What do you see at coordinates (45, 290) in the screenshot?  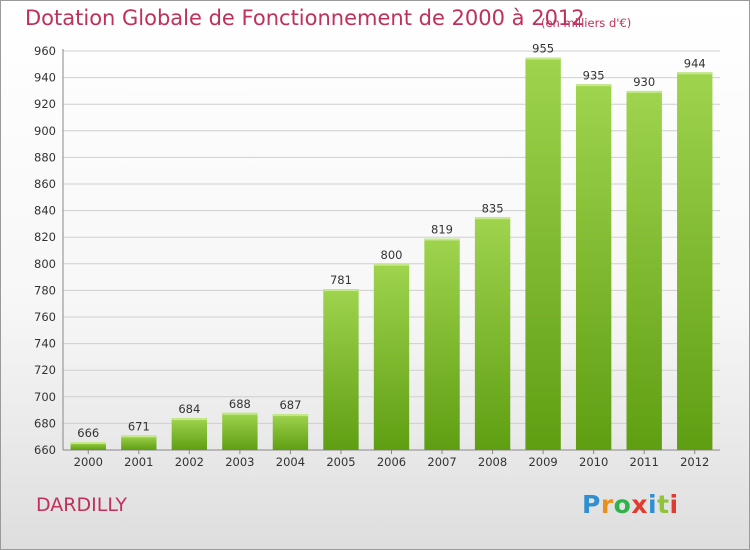 I see `y-tick-label: 780` at bounding box center [45, 290].